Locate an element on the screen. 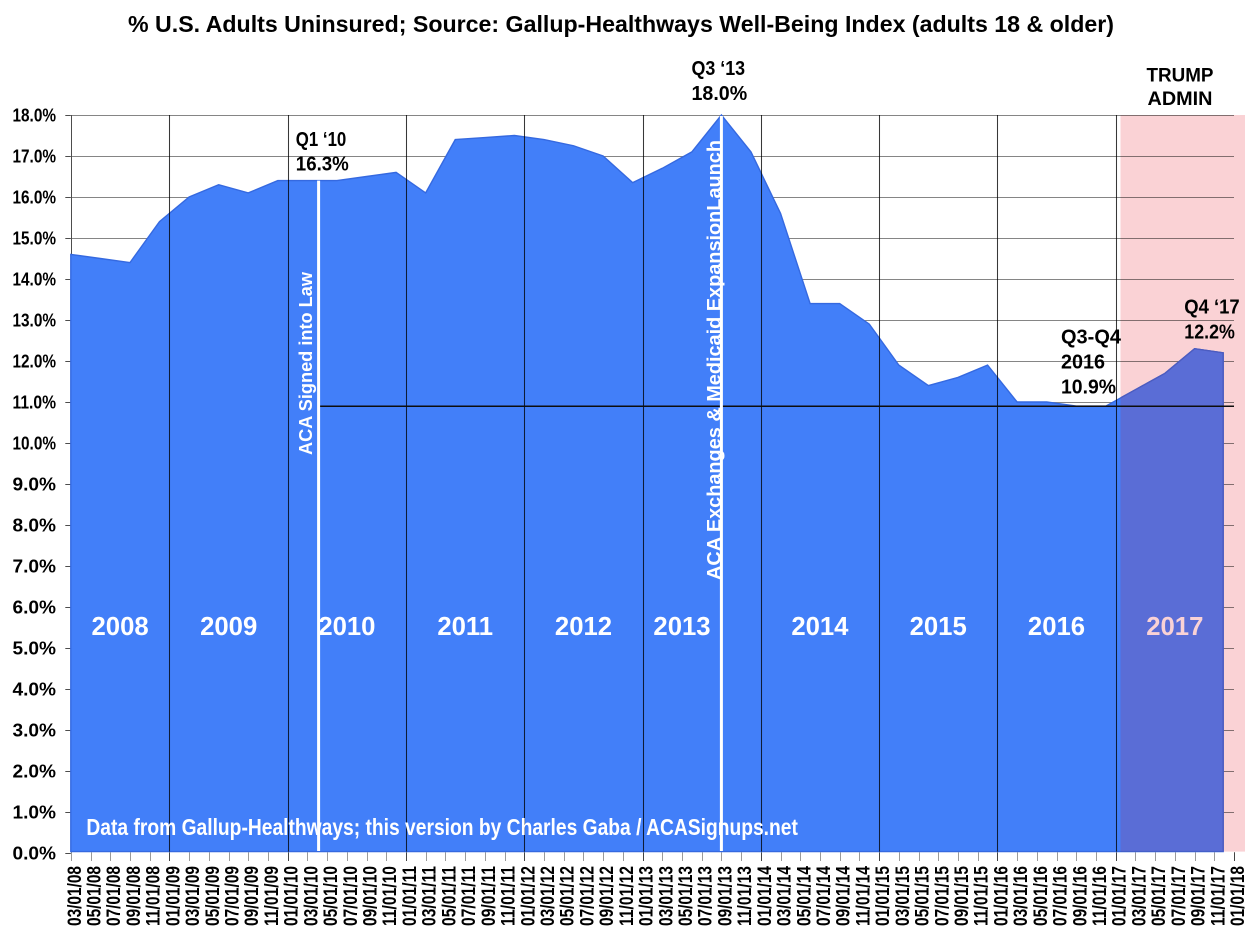  svg-text: 03/01/14 is located at coordinates (785, 896).